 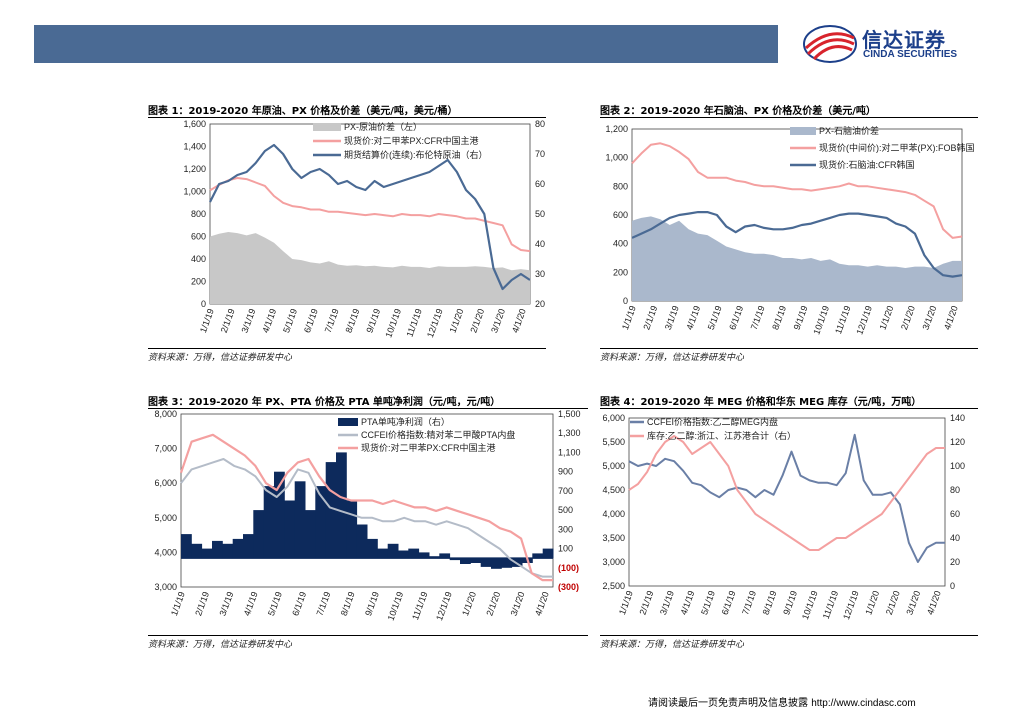 What do you see at coordinates (789, 348) in the screenshot?
I see `chart-2-source-rule` at bounding box center [789, 348].